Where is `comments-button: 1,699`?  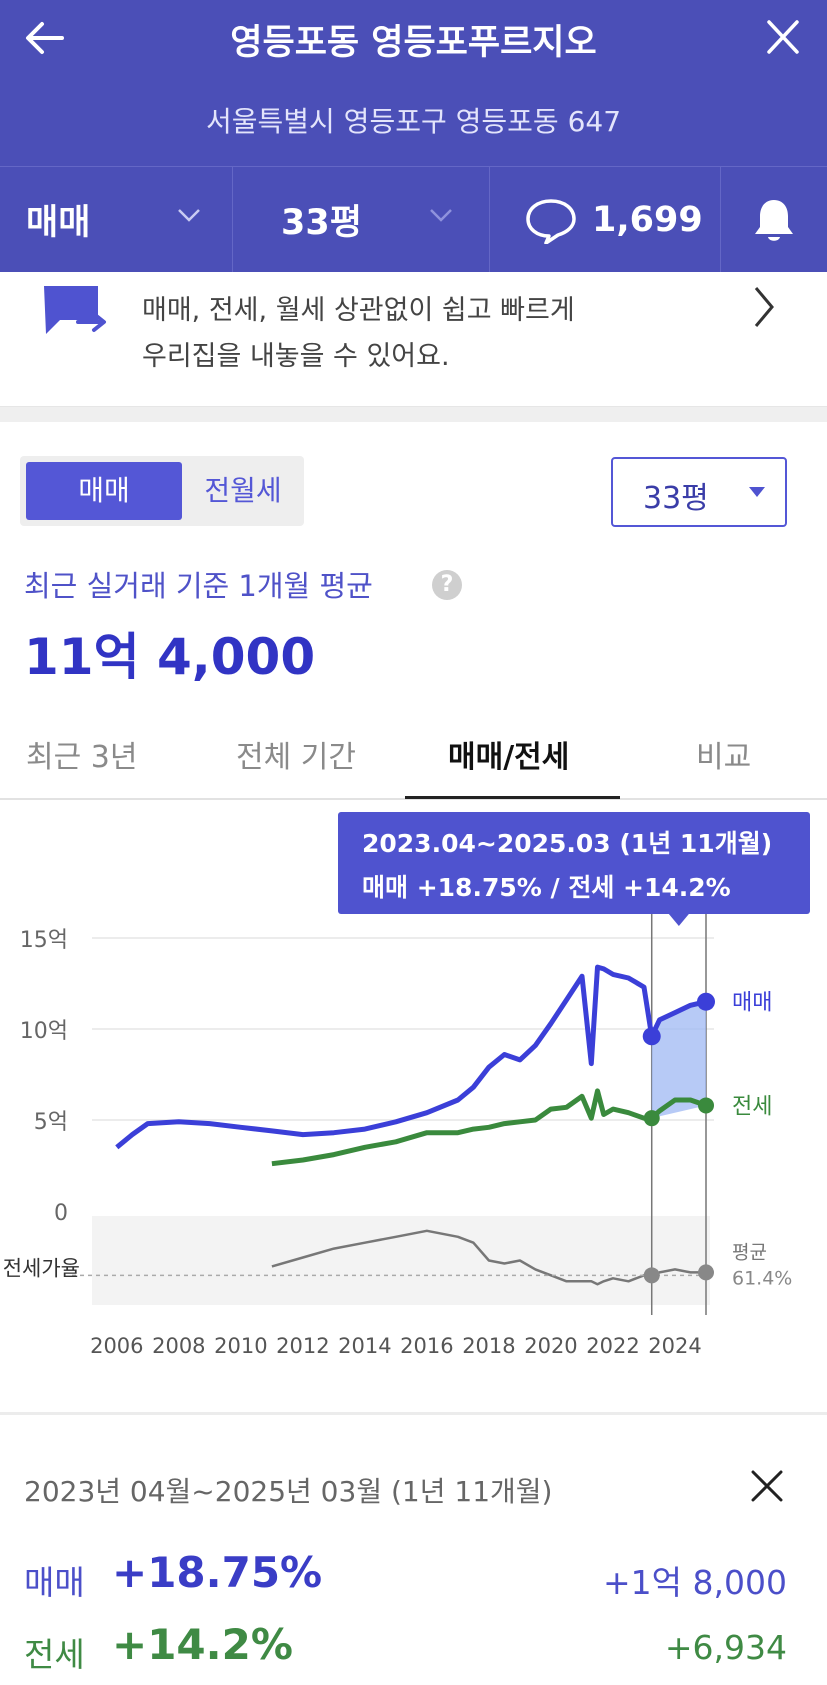
comments-button: 1,699 is located at coordinates (605, 219).